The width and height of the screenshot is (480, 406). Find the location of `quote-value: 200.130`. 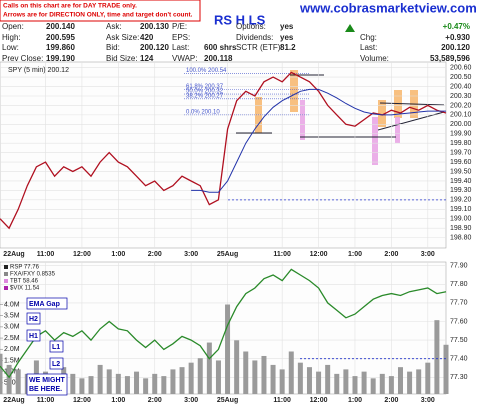

quote-value: 200.130 is located at coordinates (154, 26).